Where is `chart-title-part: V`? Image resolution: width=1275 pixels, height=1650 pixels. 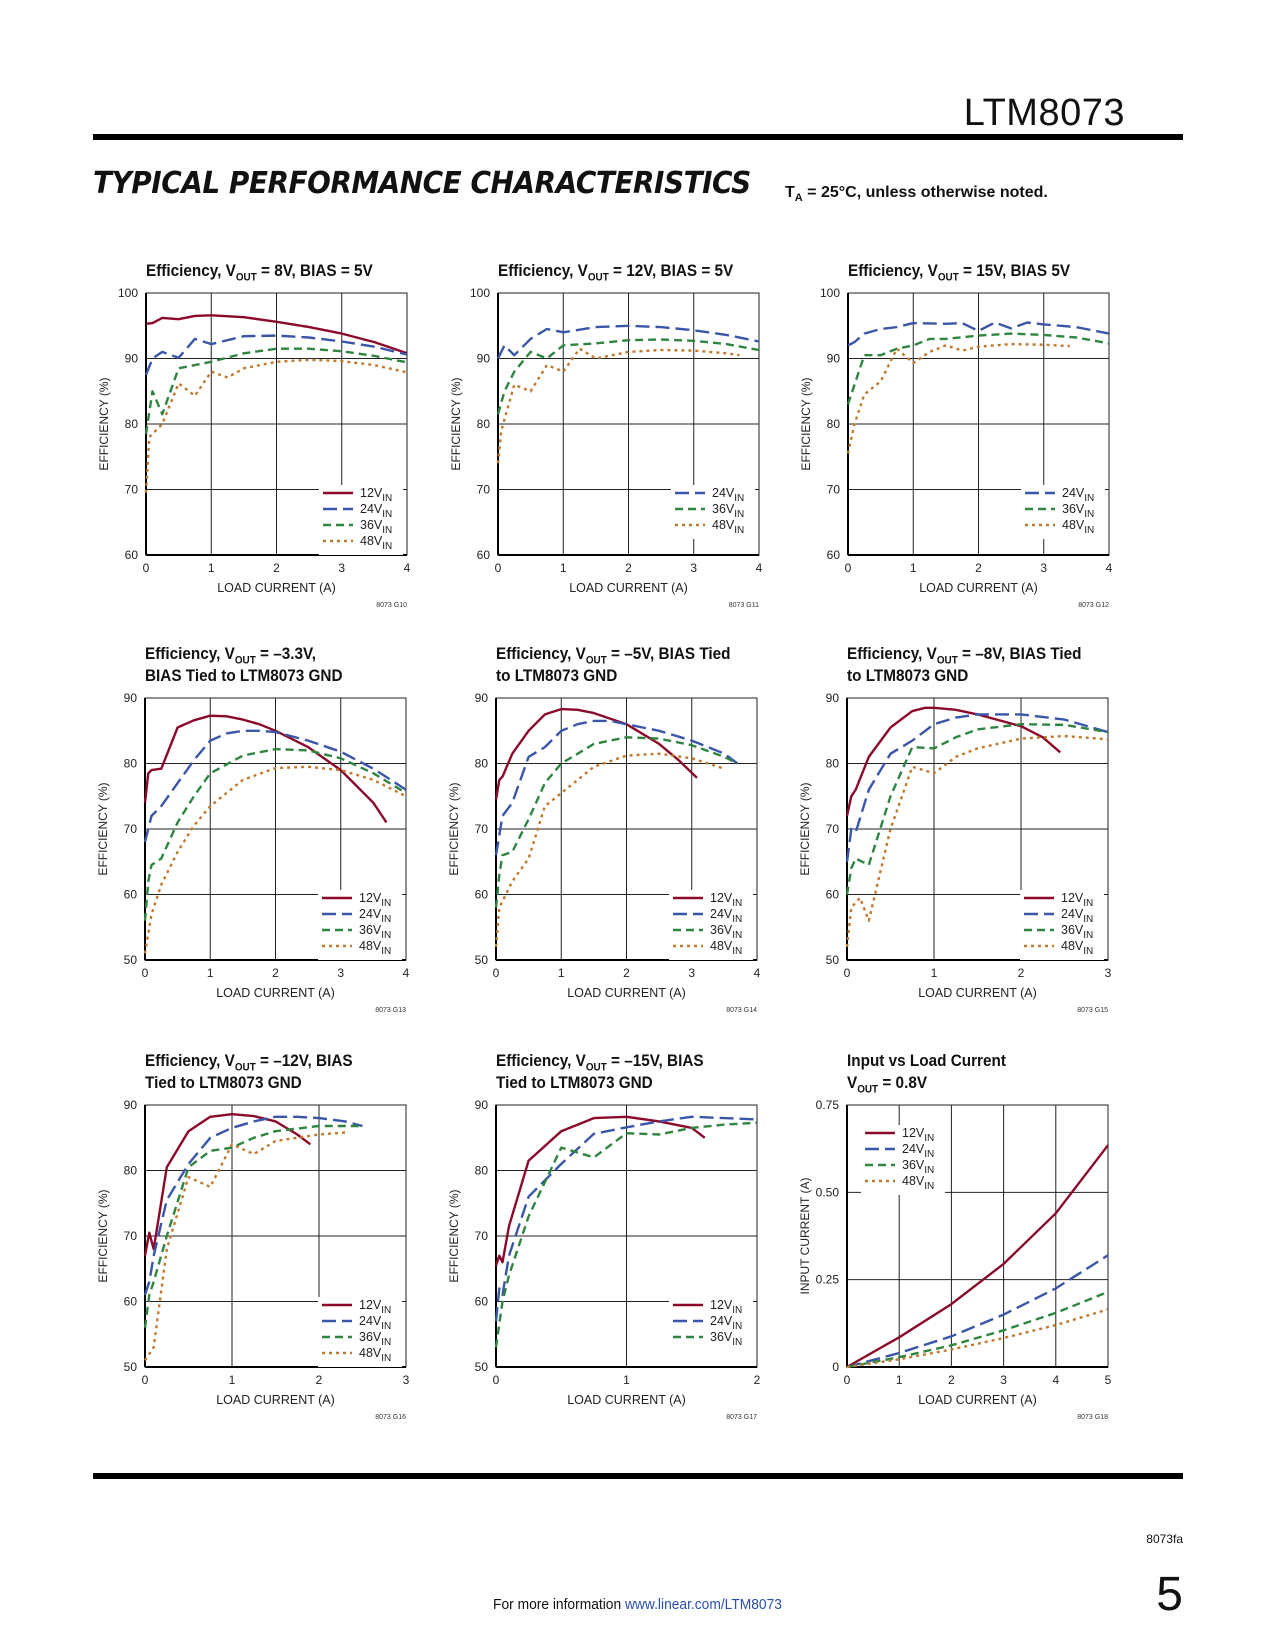 chart-title-part: V is located at coordinates (852, 1082).